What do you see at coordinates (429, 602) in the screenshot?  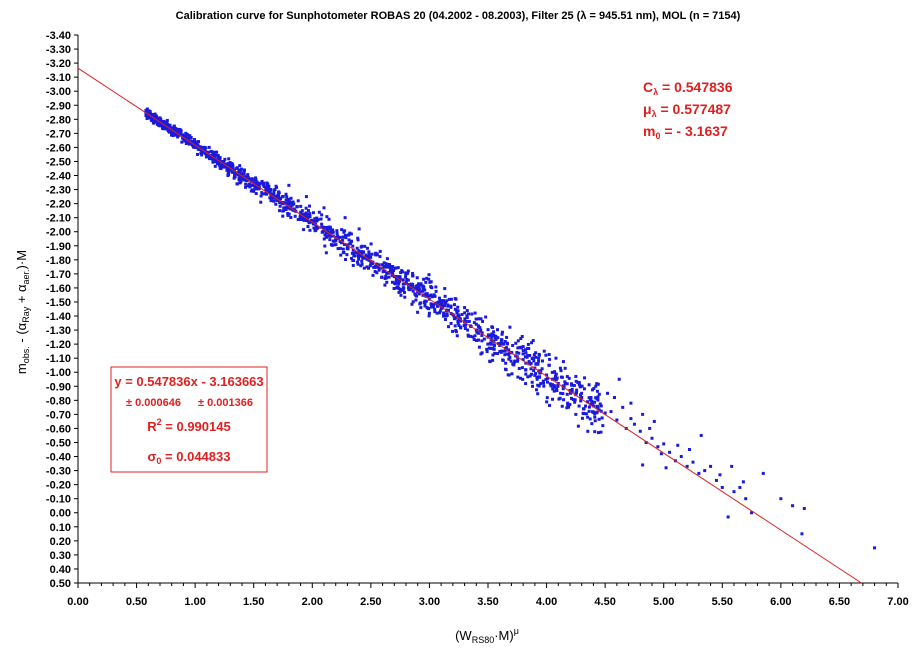 I see `x-tick-label: 3.00` at bounding box center [429, 602].